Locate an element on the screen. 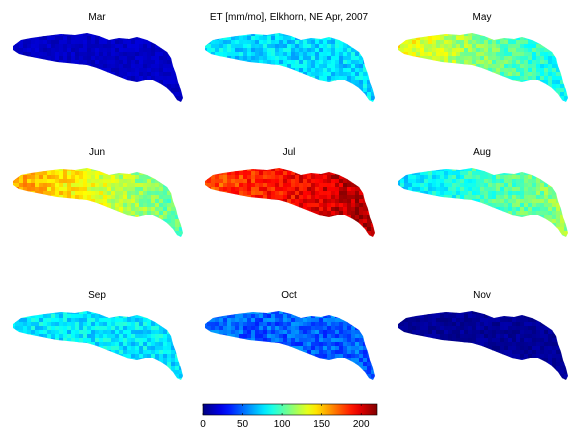  colorbar-tick-label: 200 is located at coordinates (361, 424).